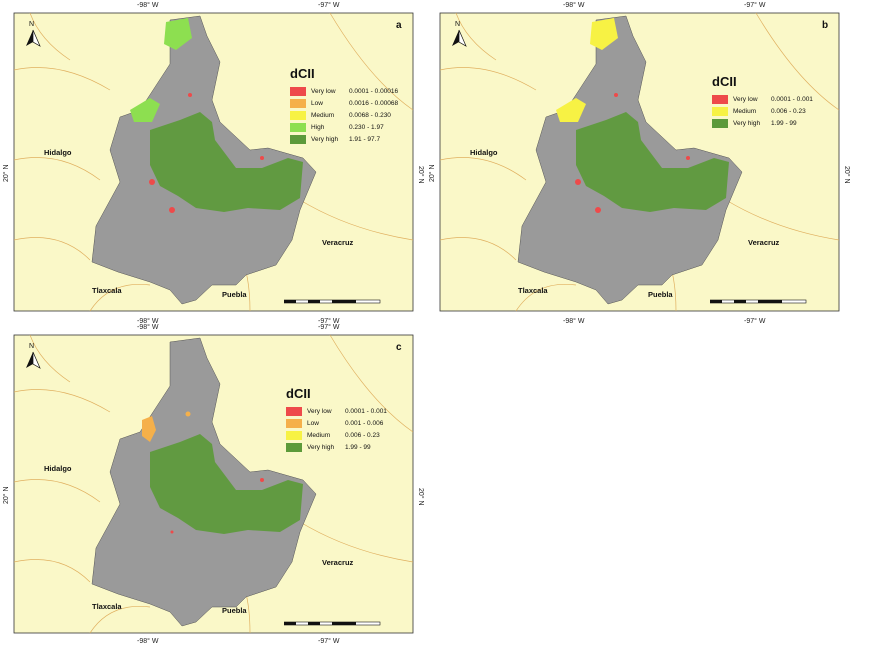 Image resolution: width=872 pixels, height=655 pixels. Describe the element at coordinates (318, 127) in the screenshot. I see `legend-label: High` at that location.